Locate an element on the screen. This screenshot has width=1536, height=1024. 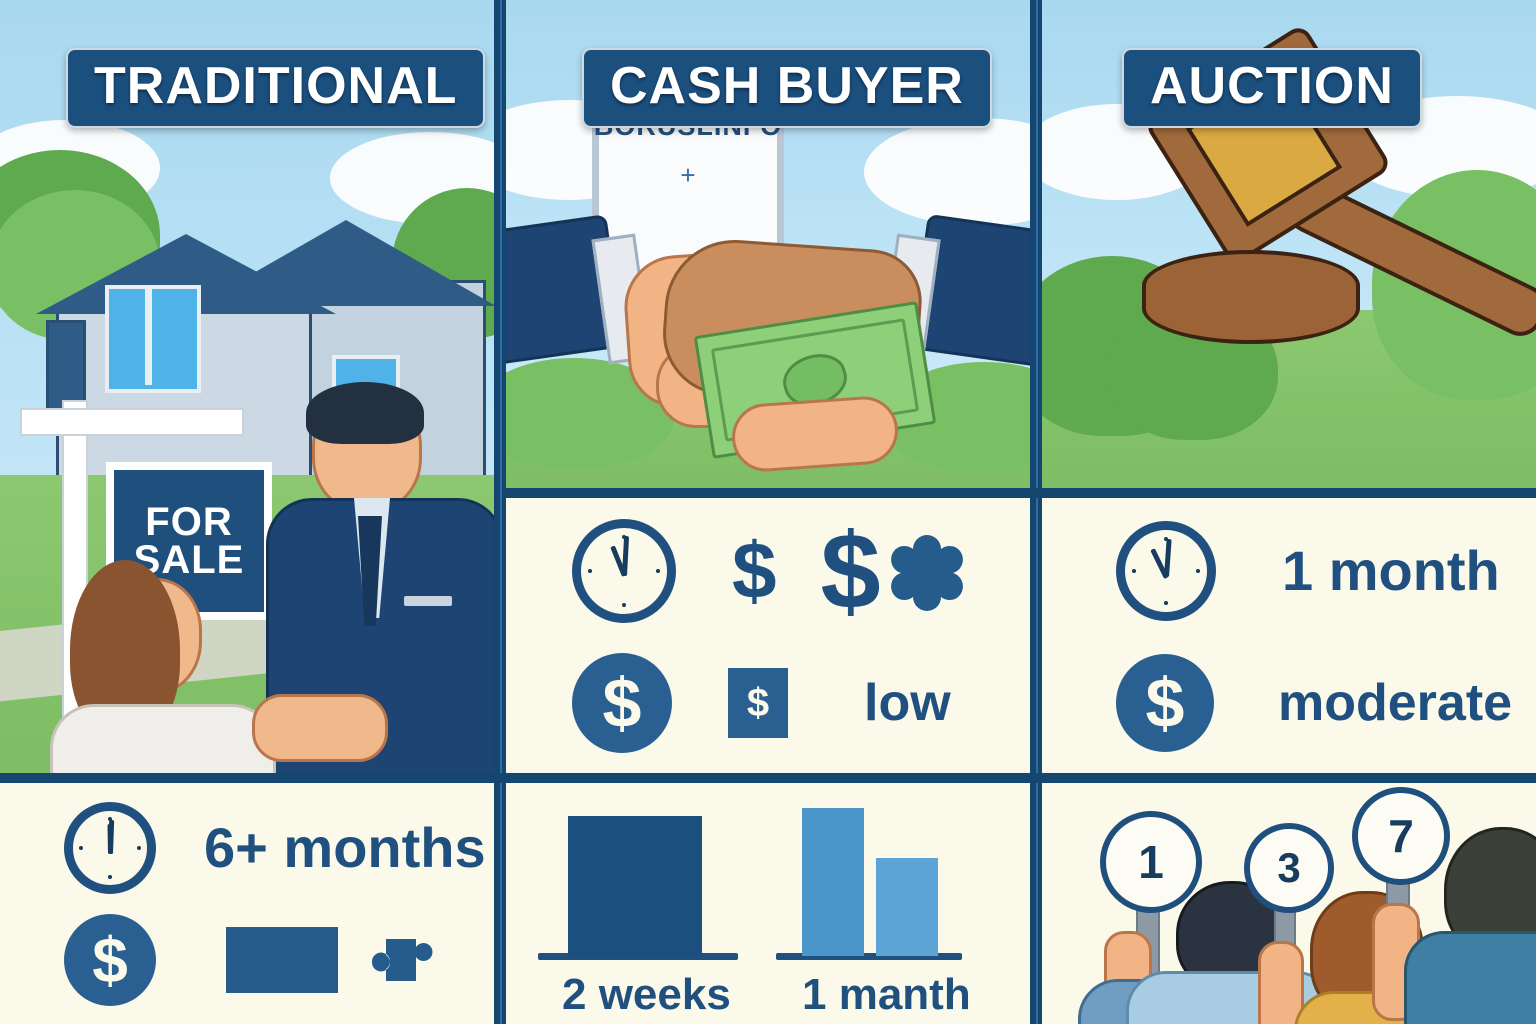
column-header-auction-label: AUCTION is located at coordinates (1272, 86).